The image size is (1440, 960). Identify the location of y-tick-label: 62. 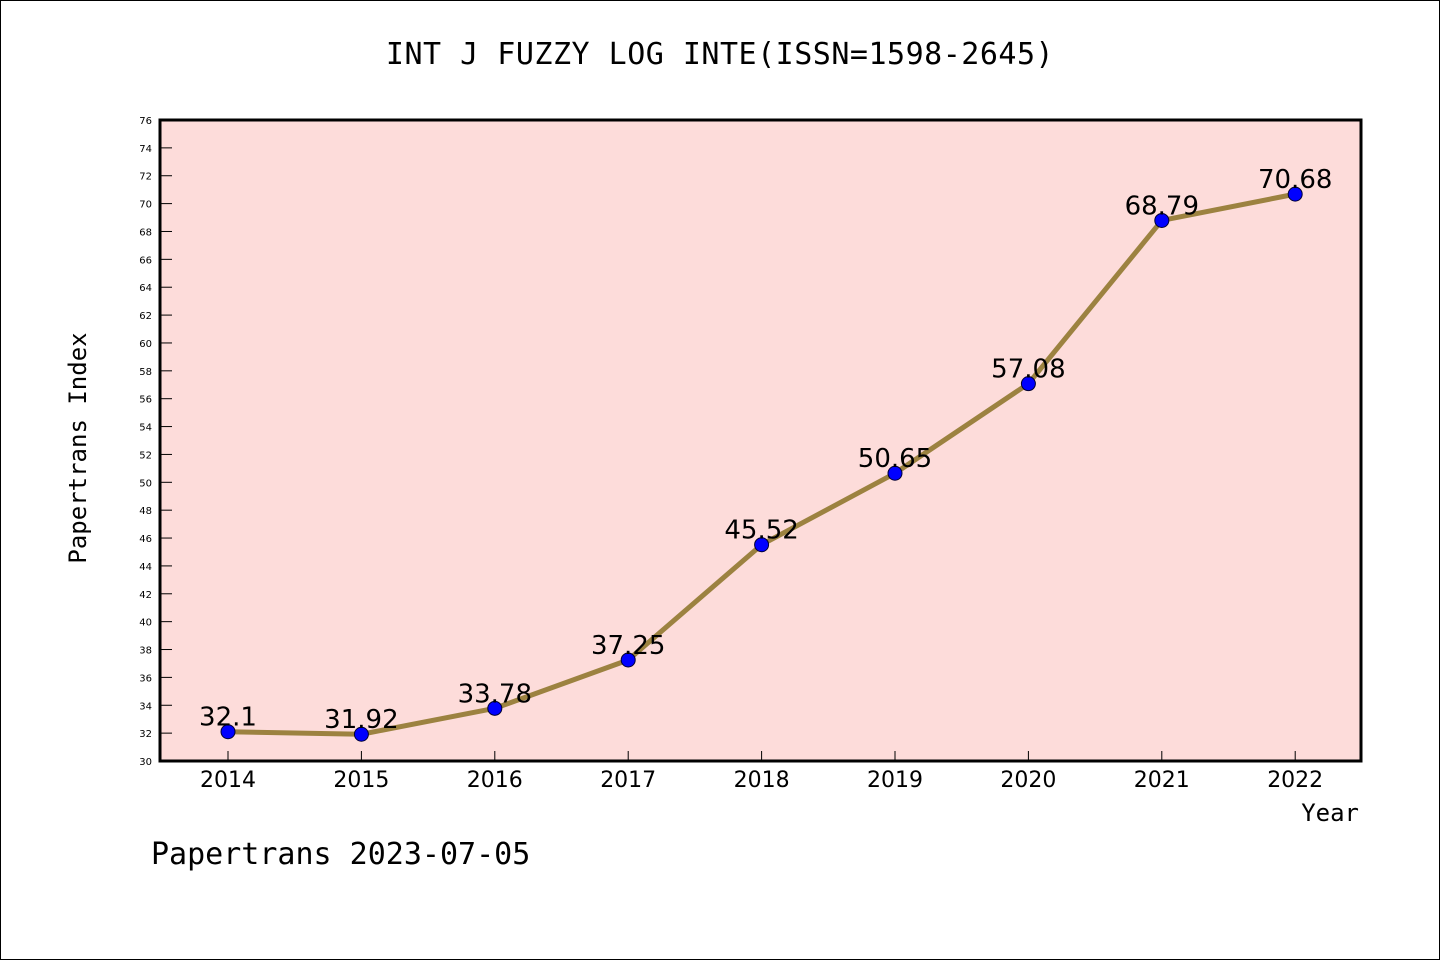
(145, 316).